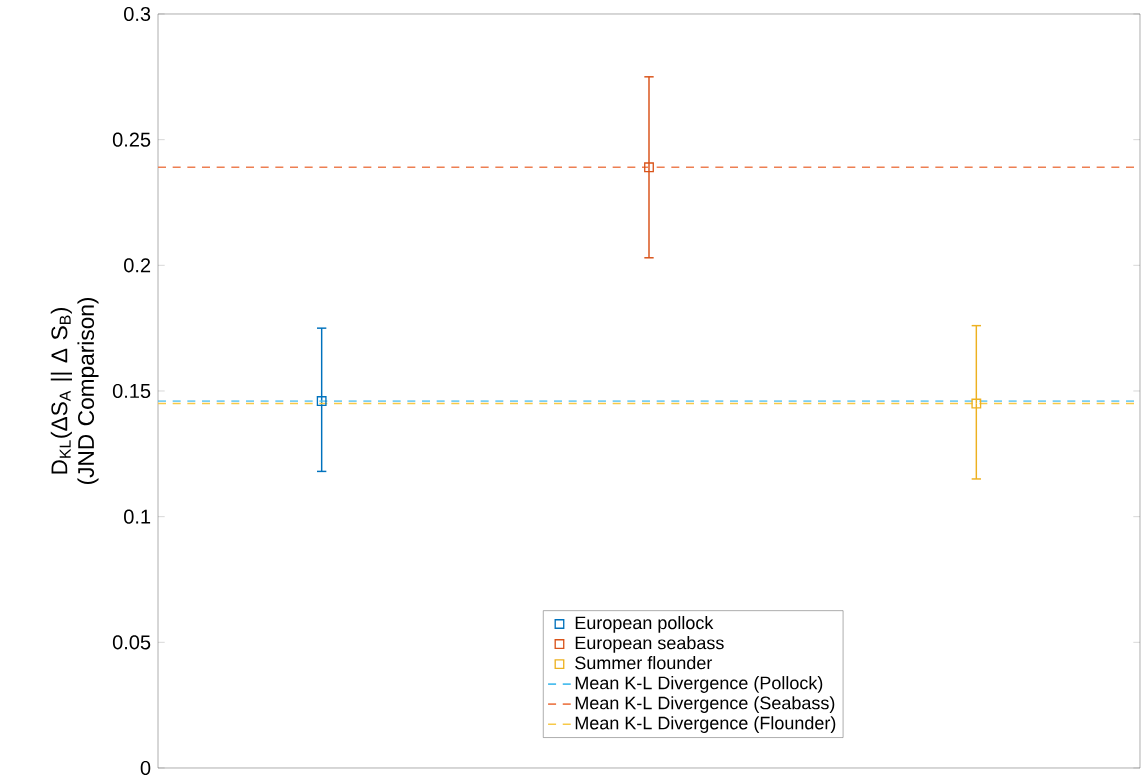  What do you see at coordinates (649, 644) in the screenshot?
I see `legend-label: European seabass` at bounding box center [649, 644].